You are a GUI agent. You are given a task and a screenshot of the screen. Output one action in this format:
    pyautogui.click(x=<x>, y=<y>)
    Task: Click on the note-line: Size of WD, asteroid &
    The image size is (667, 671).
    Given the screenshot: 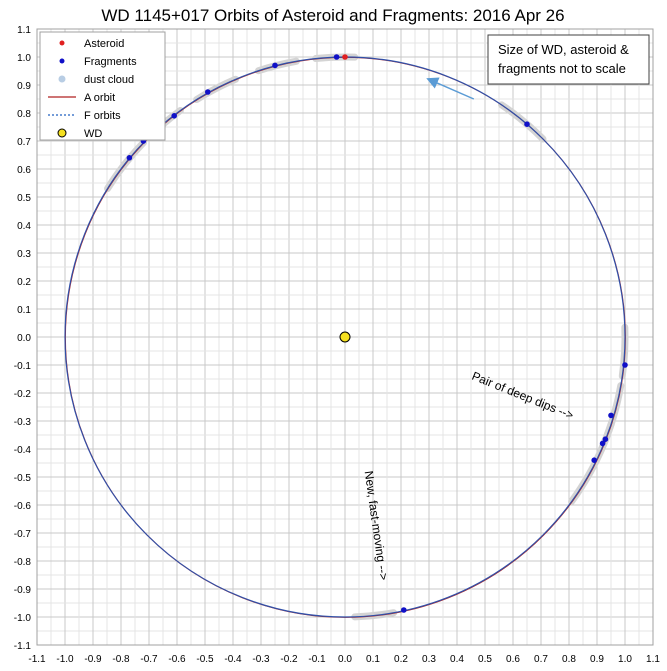 What is the action you would take?
    pyautogui.click(x=563, y=49)
    